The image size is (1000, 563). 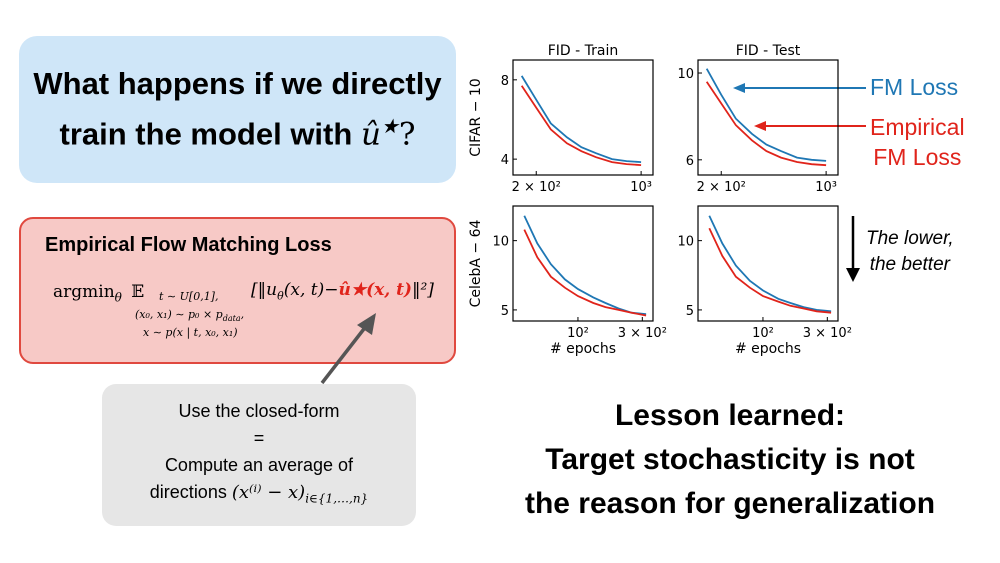 I want to click on argmin-operator: argminθ 𝔼, so click(x=98, y=293).